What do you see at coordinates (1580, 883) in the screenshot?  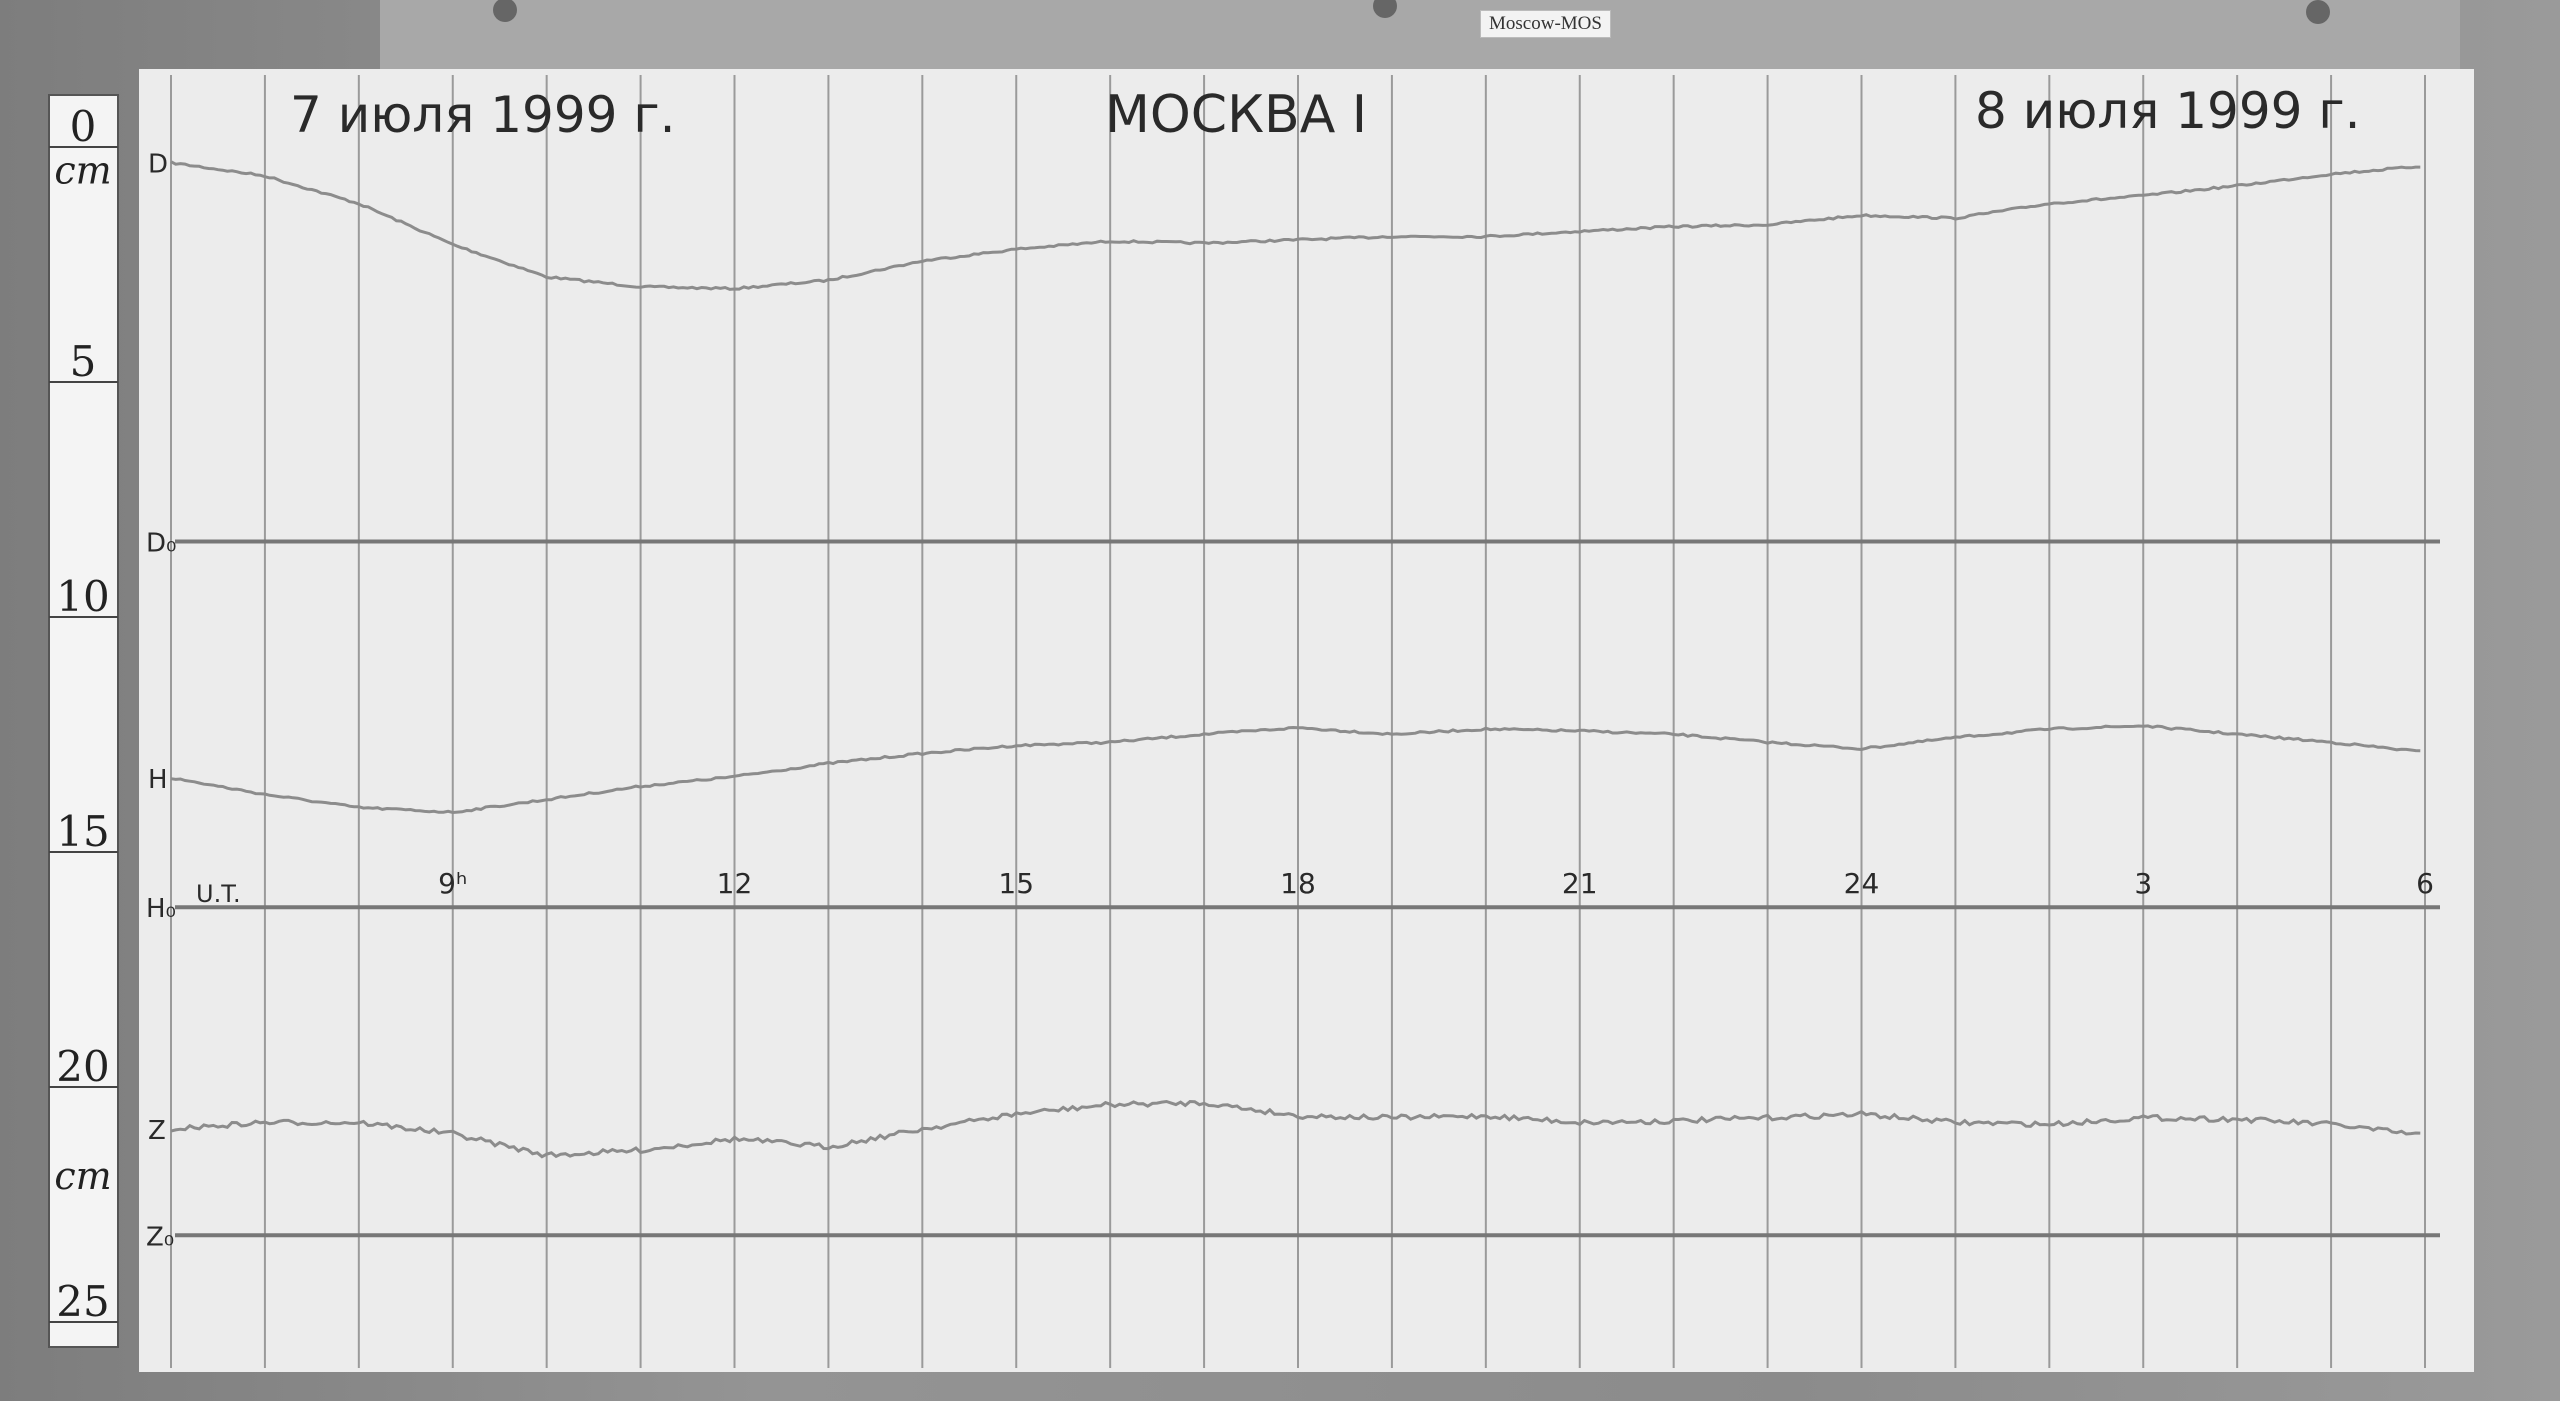 I see `x-tick-label: 21` at bounding box center [1580, 883].